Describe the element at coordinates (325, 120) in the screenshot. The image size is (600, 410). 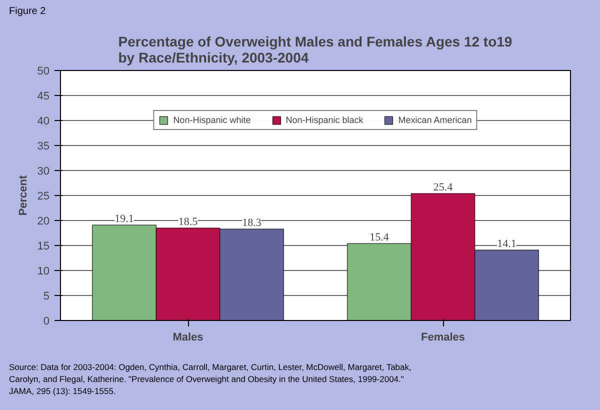
I see `legend-label: Non-Hispanic black` at that location.